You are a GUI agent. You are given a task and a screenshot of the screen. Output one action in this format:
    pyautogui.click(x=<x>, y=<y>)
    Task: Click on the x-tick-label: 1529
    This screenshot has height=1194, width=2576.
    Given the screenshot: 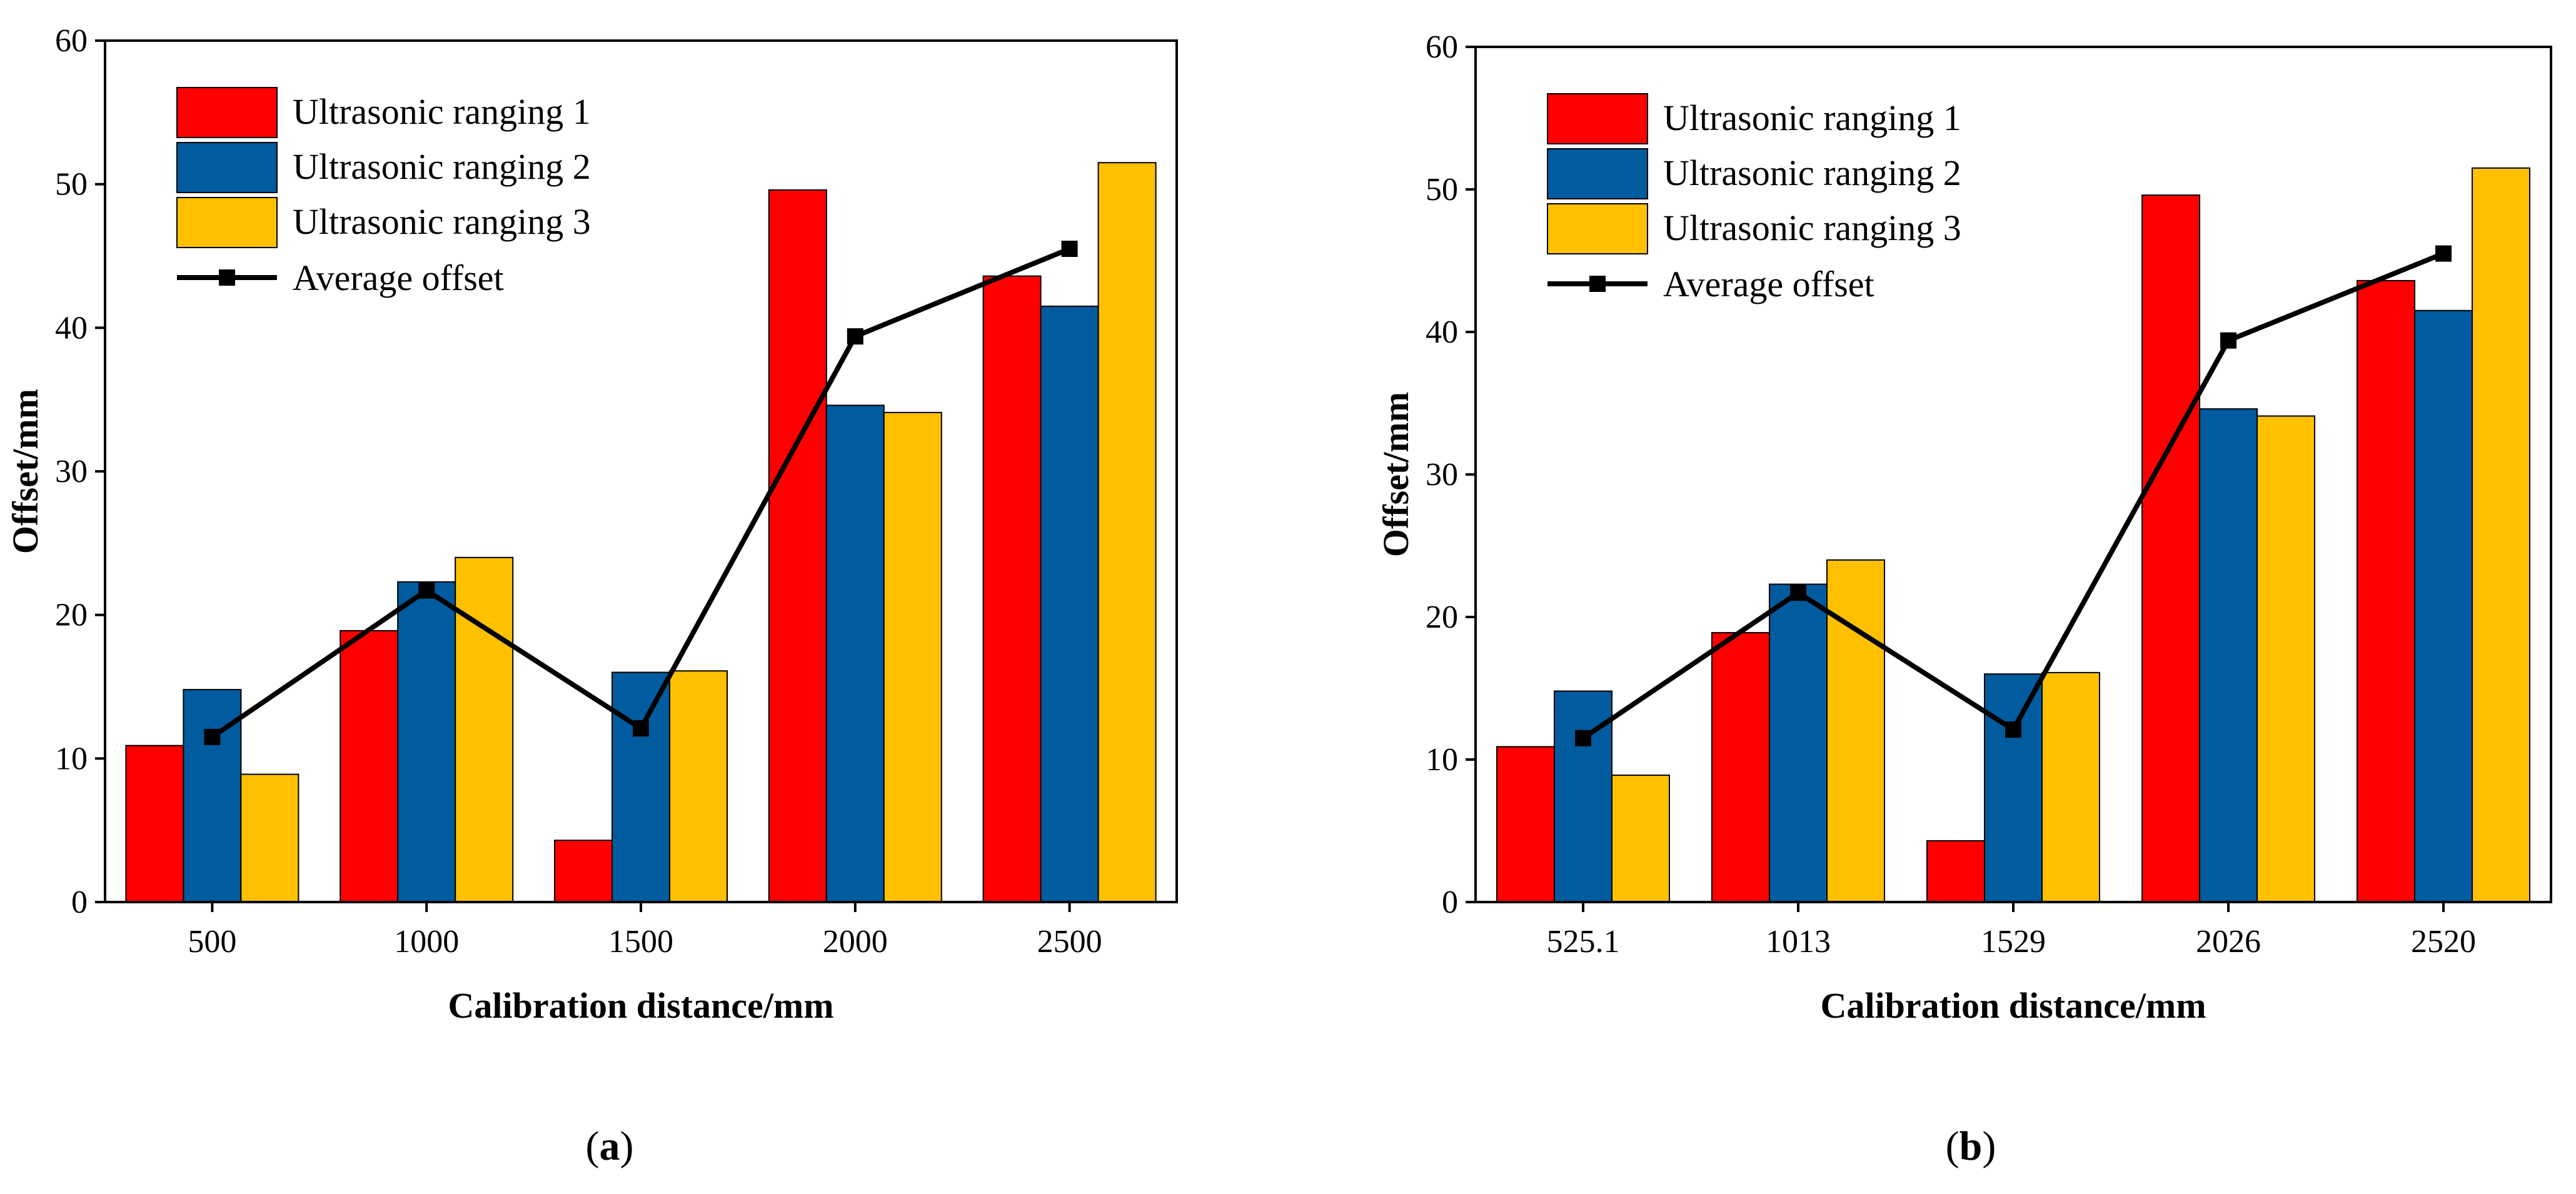 What is the action you would take?
    pyautogui.click(x=2013, y=942)
    